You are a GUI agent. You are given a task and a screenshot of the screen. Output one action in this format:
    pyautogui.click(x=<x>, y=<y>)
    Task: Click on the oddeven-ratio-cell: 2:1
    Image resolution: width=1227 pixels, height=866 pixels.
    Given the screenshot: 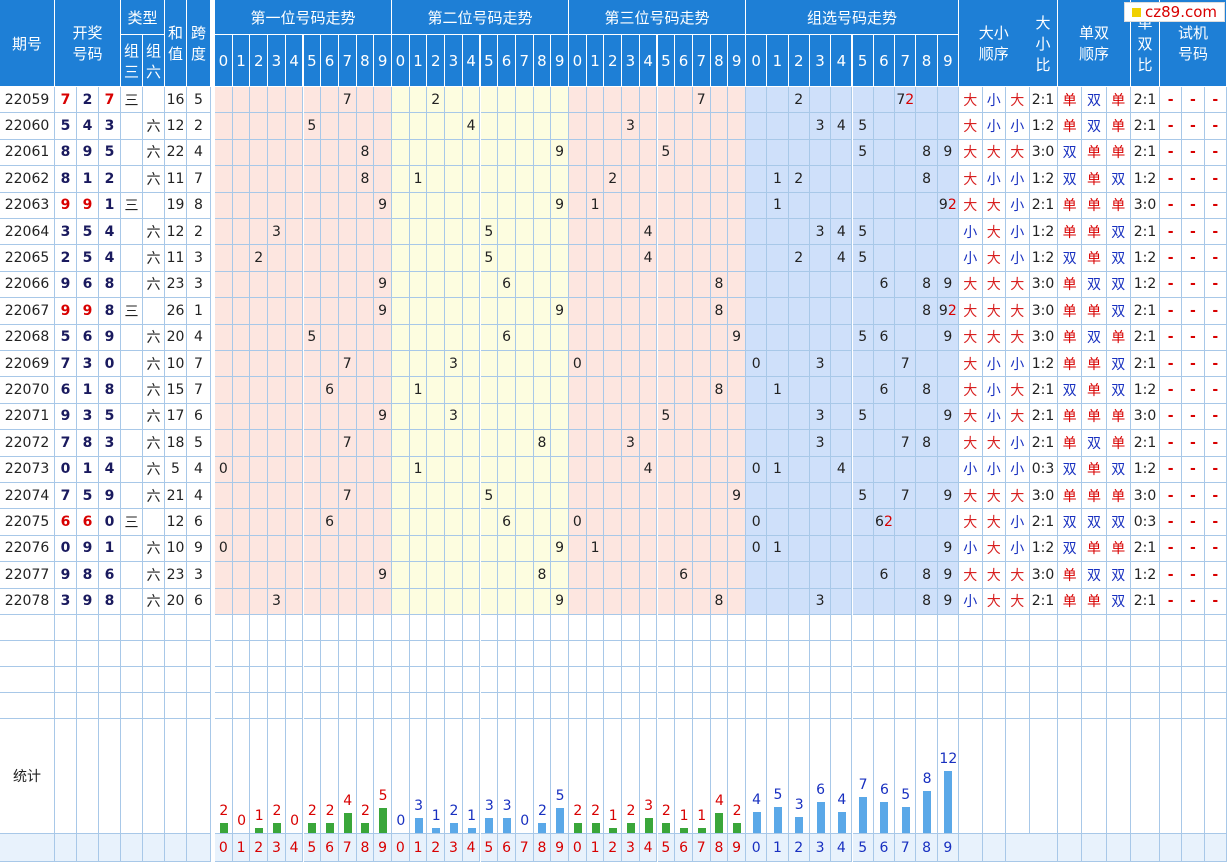 What is the action you would take?
    pyautogui.click(x=1145, y=549)
    